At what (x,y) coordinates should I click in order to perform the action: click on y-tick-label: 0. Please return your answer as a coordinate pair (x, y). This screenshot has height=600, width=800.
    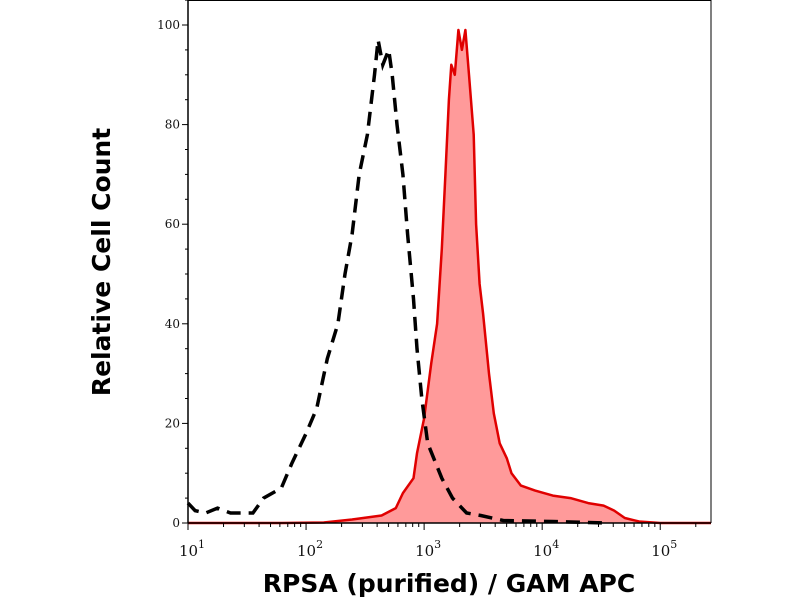
    Looking at the image, I should click on (176, 523).